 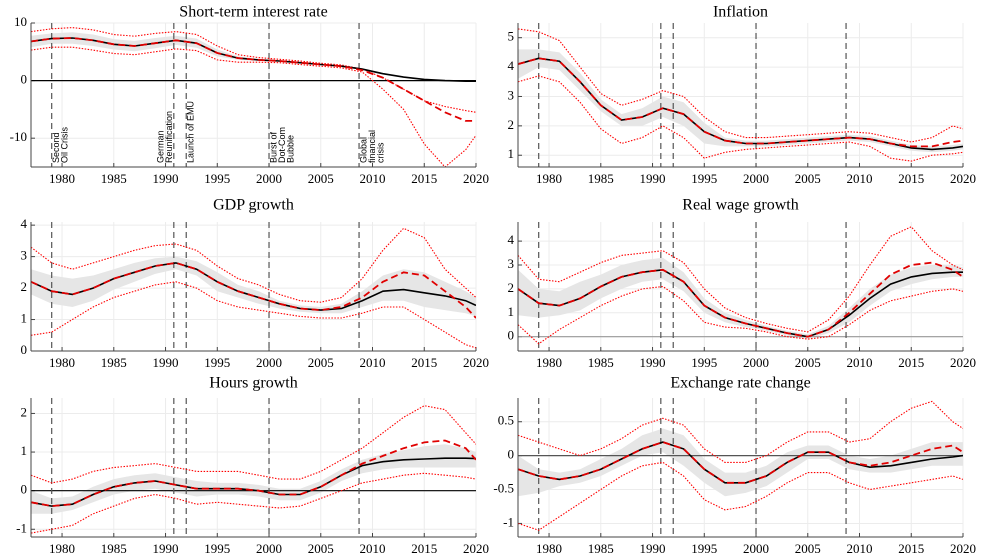 What do you see at coordinates (169, 137) in the screenshot?
I see `event-label: Reunification` at bounding box center [169, 137].